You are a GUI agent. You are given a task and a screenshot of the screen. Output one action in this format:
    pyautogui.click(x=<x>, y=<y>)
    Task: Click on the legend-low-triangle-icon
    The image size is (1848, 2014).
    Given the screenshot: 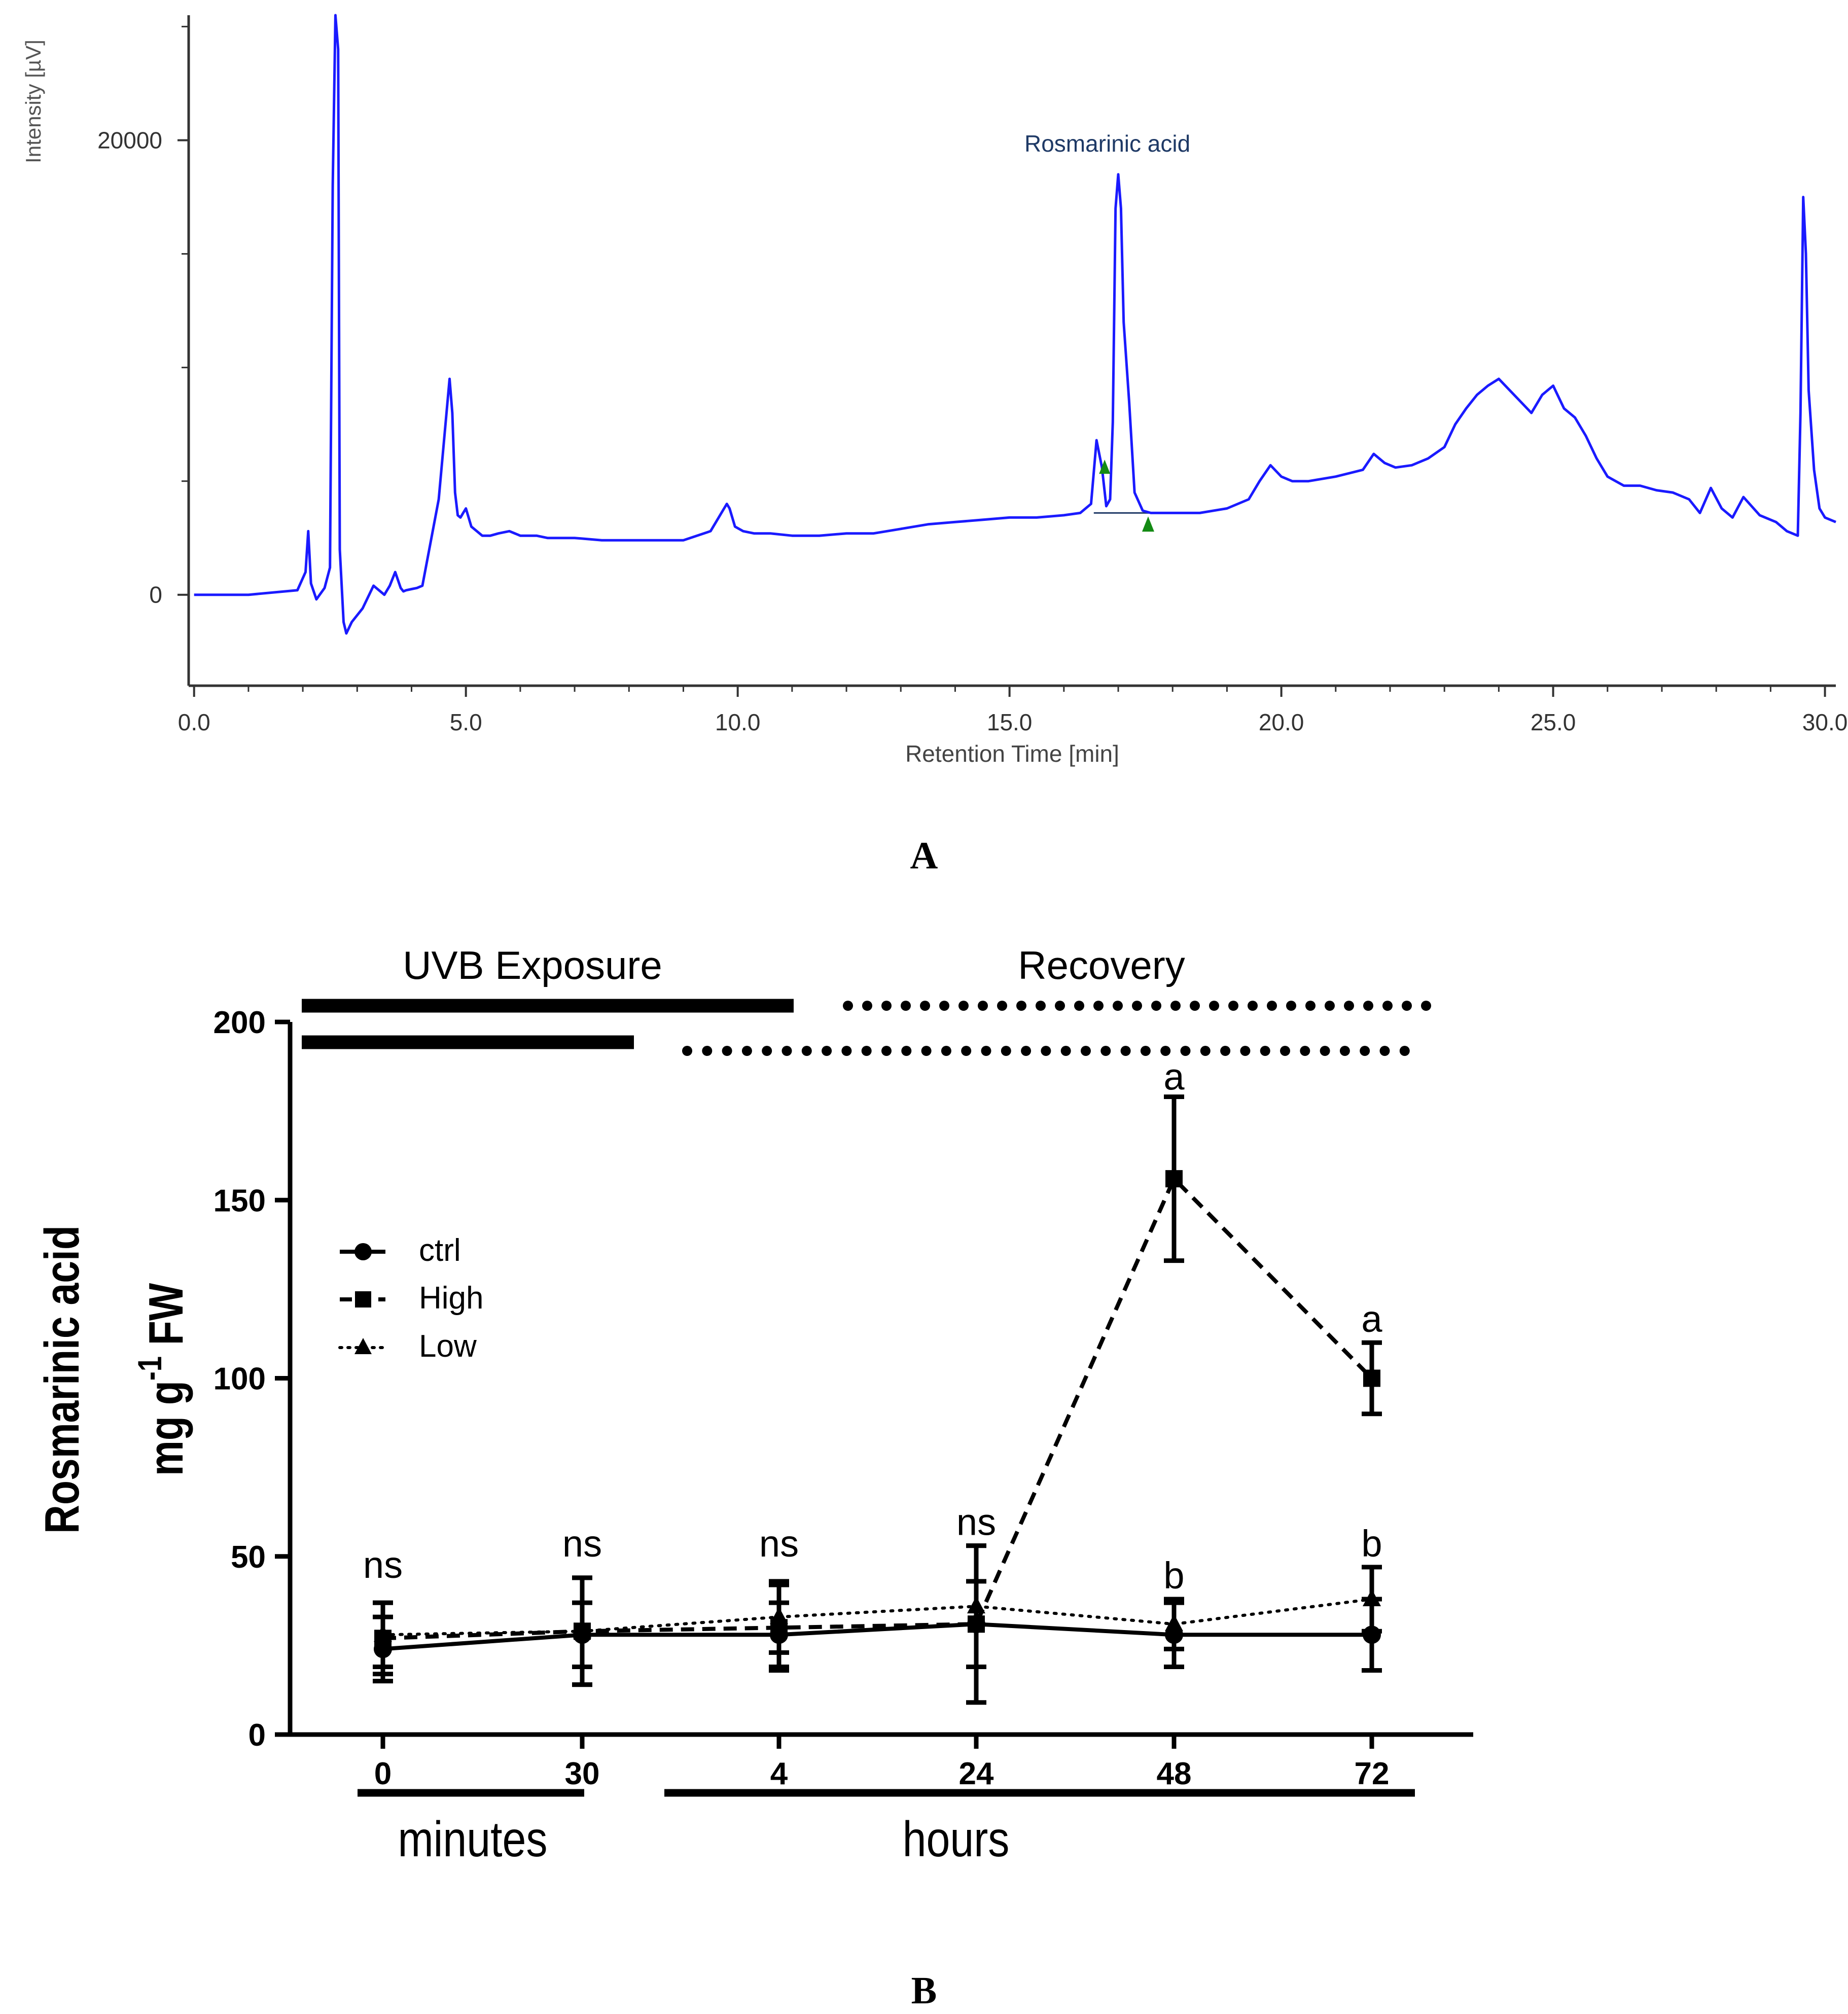 What is the action you would take?
    pyautogui.click(x=363, y=1346)
    